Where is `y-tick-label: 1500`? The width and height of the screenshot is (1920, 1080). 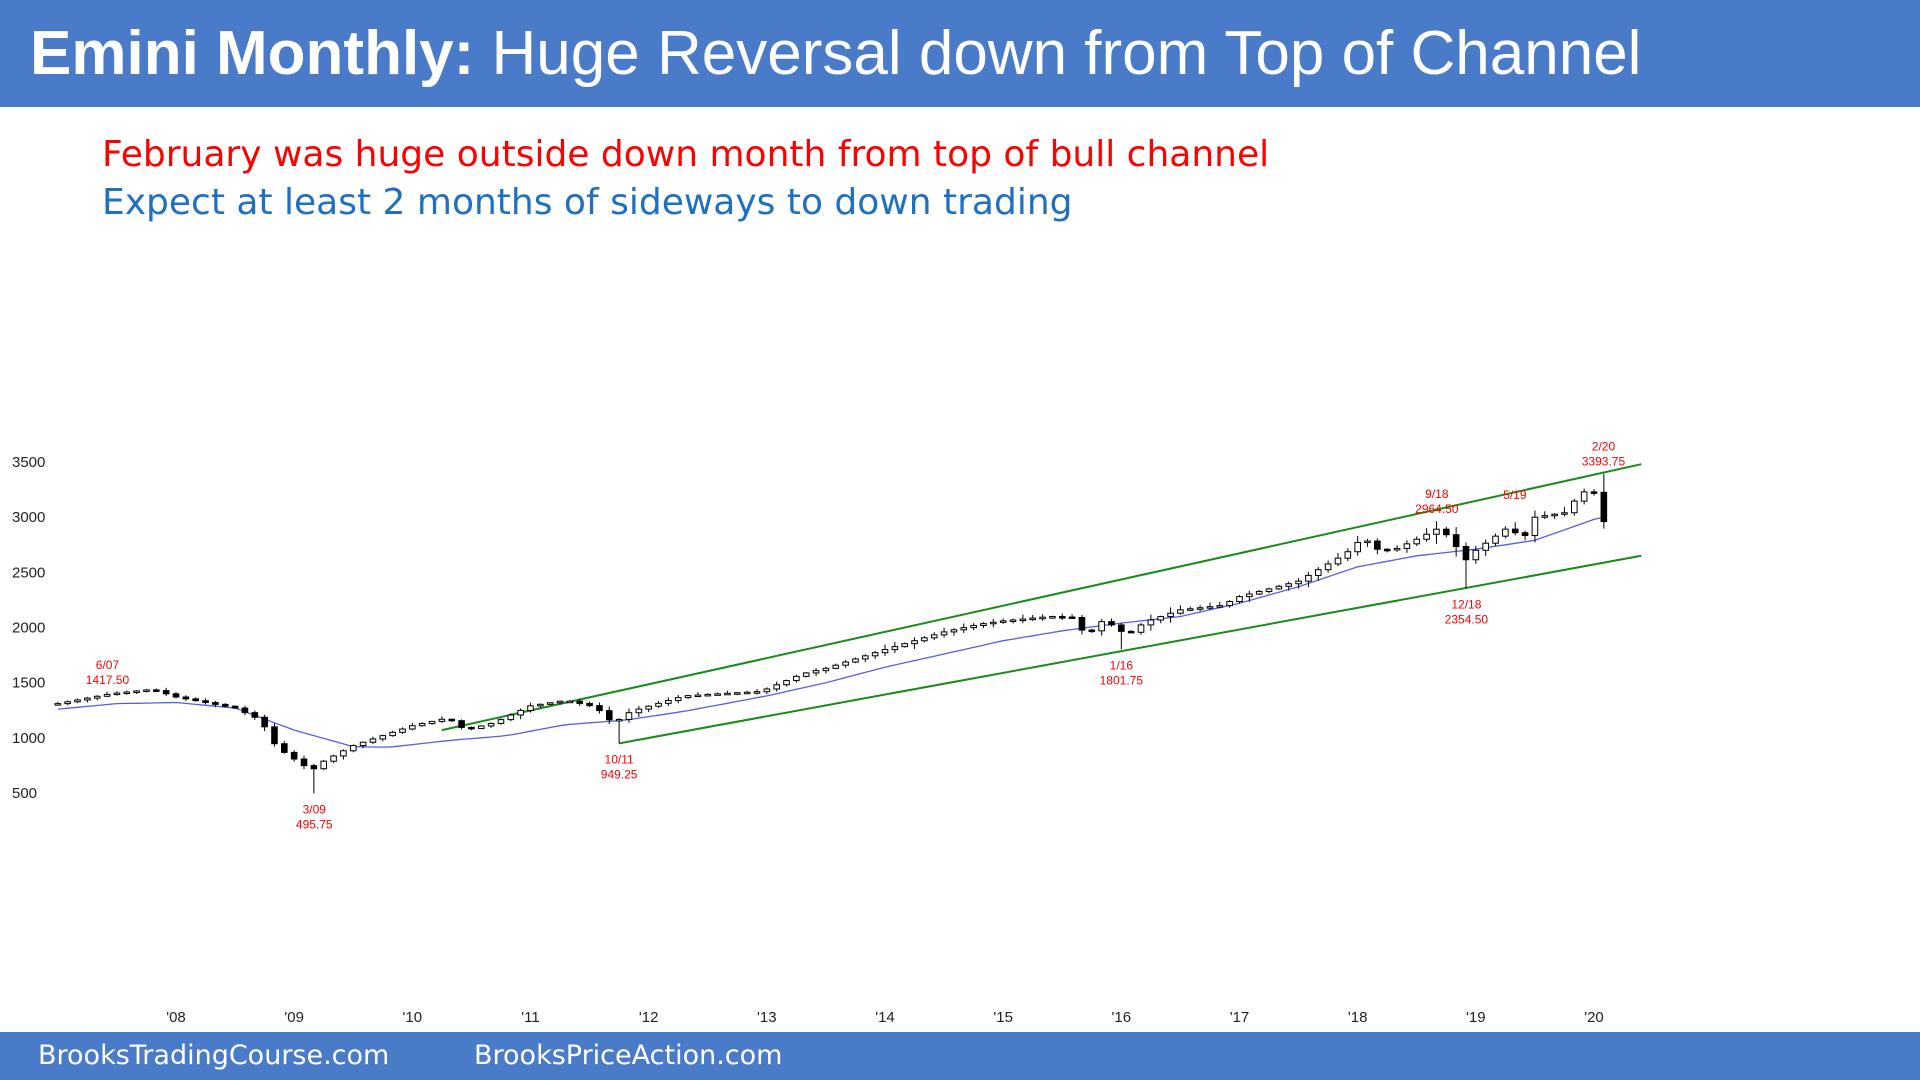 y-tick-label: 1500 is located at coordinates (28, 683).